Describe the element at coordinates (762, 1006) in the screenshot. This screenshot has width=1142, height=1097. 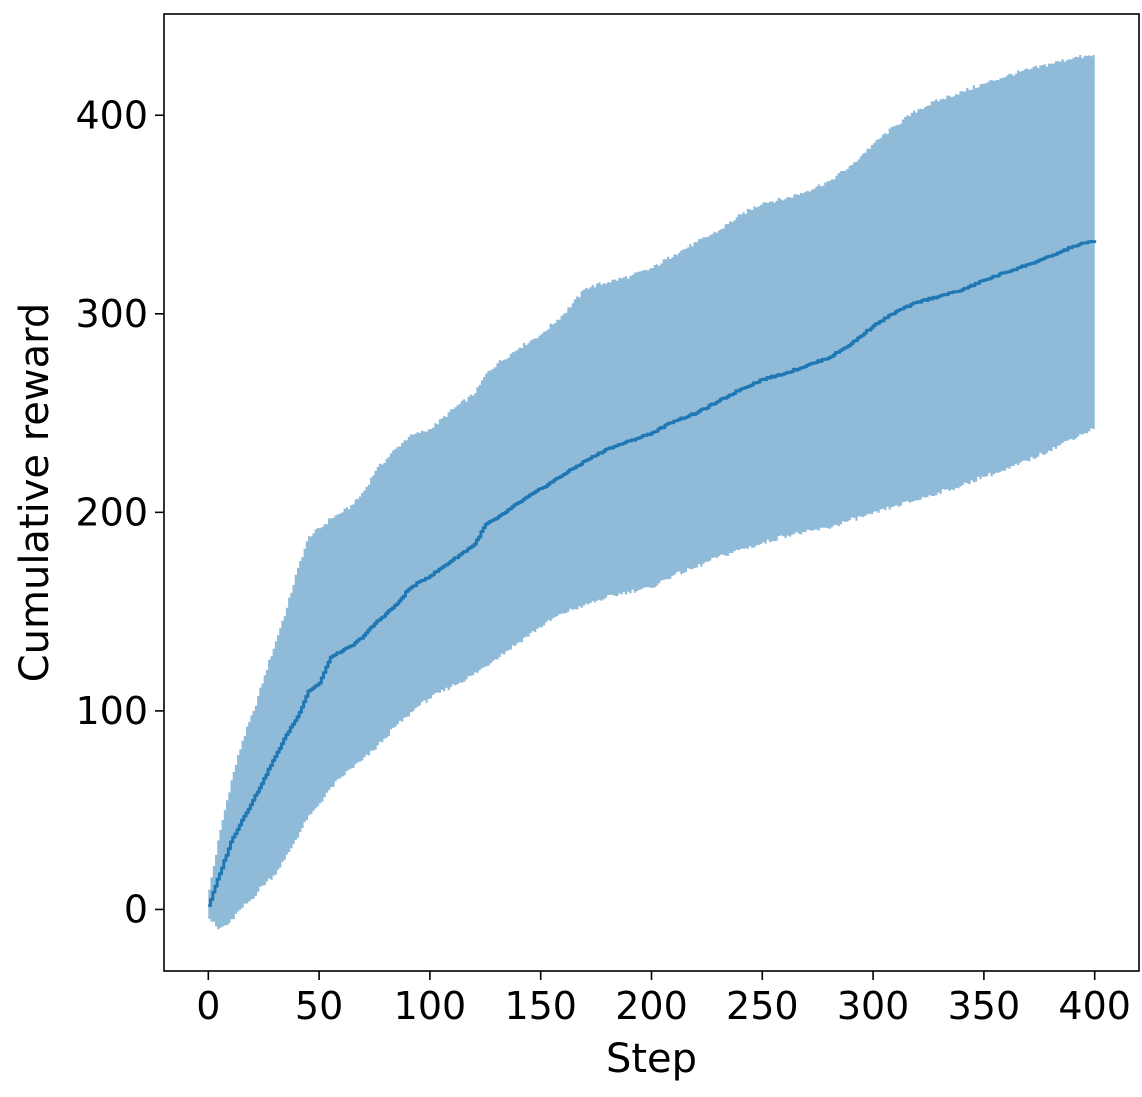
I see `x-tick-label: 250` at that location.